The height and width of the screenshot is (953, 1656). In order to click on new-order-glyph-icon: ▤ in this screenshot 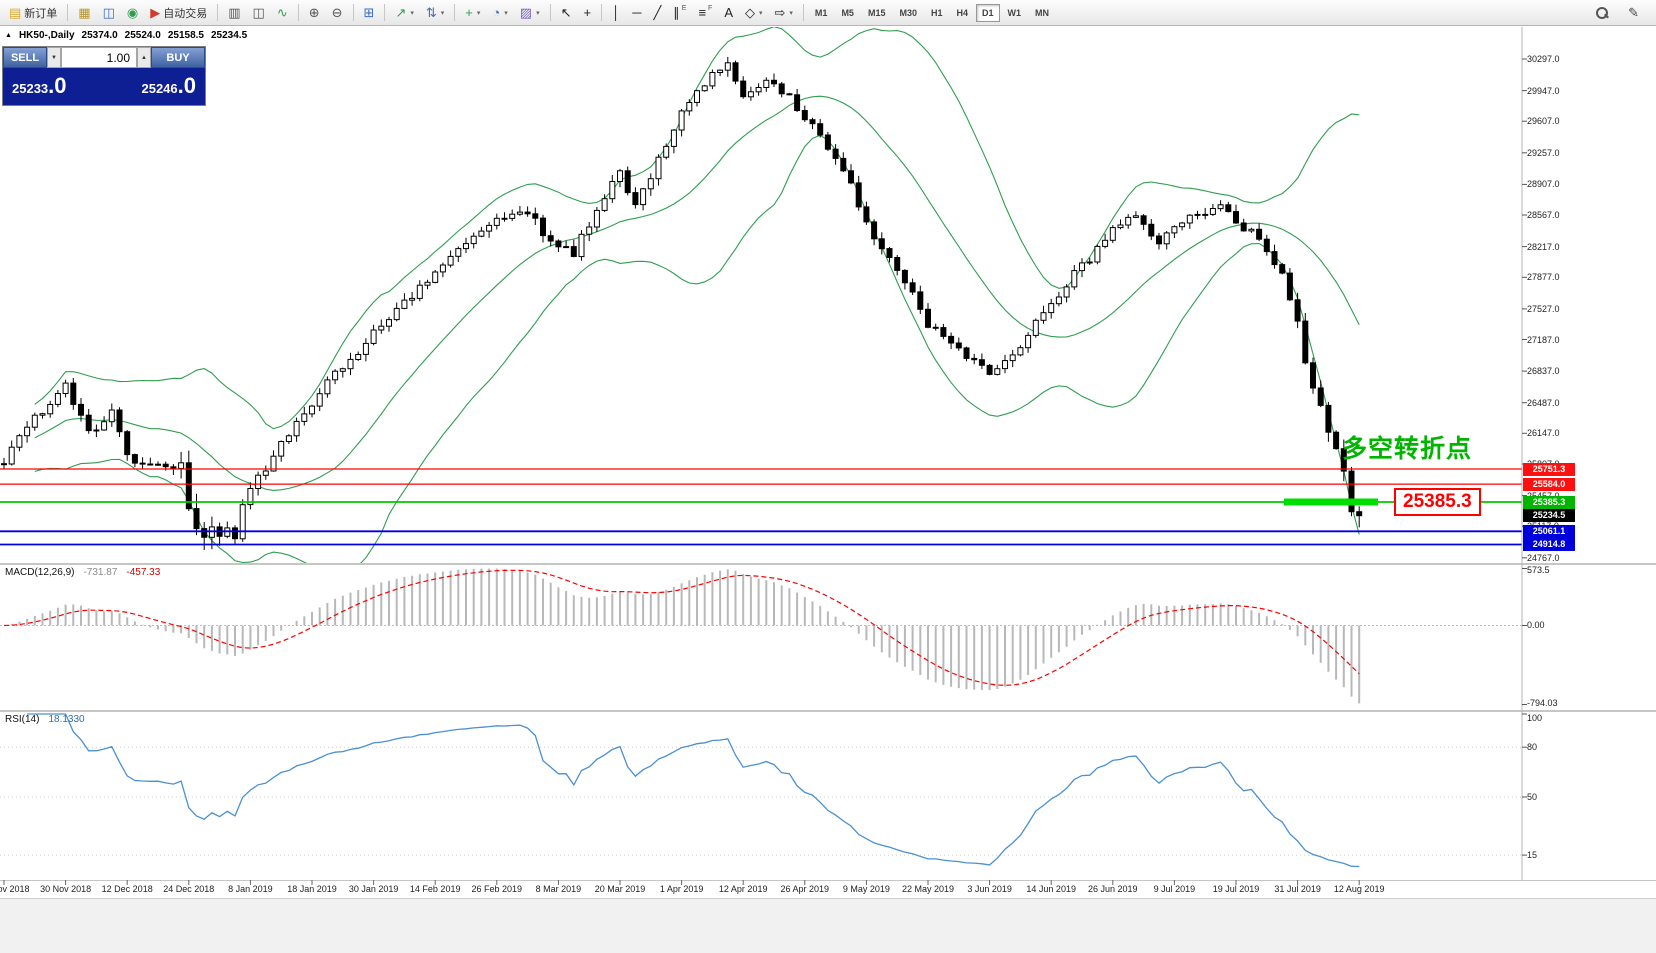, I will do `click(15, 12)`.